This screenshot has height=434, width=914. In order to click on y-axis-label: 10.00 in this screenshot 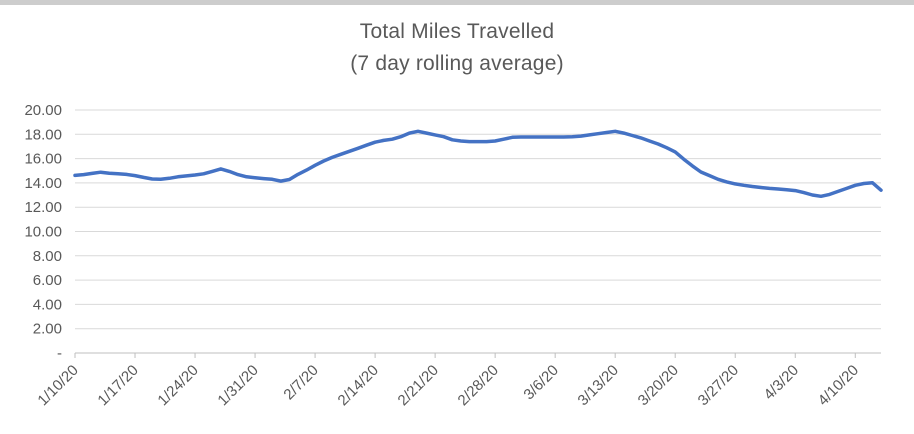, I will do `click(43, 232)`.